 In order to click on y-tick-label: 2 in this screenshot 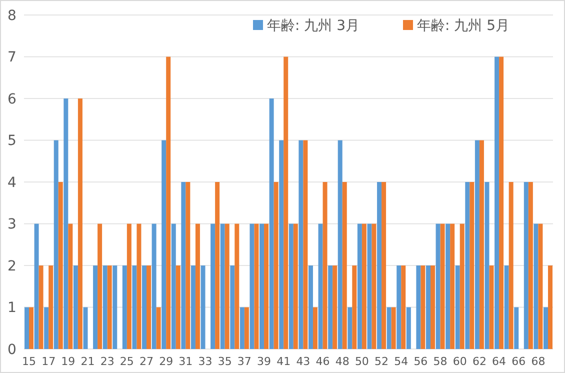, I will do `click(12, 266)`.